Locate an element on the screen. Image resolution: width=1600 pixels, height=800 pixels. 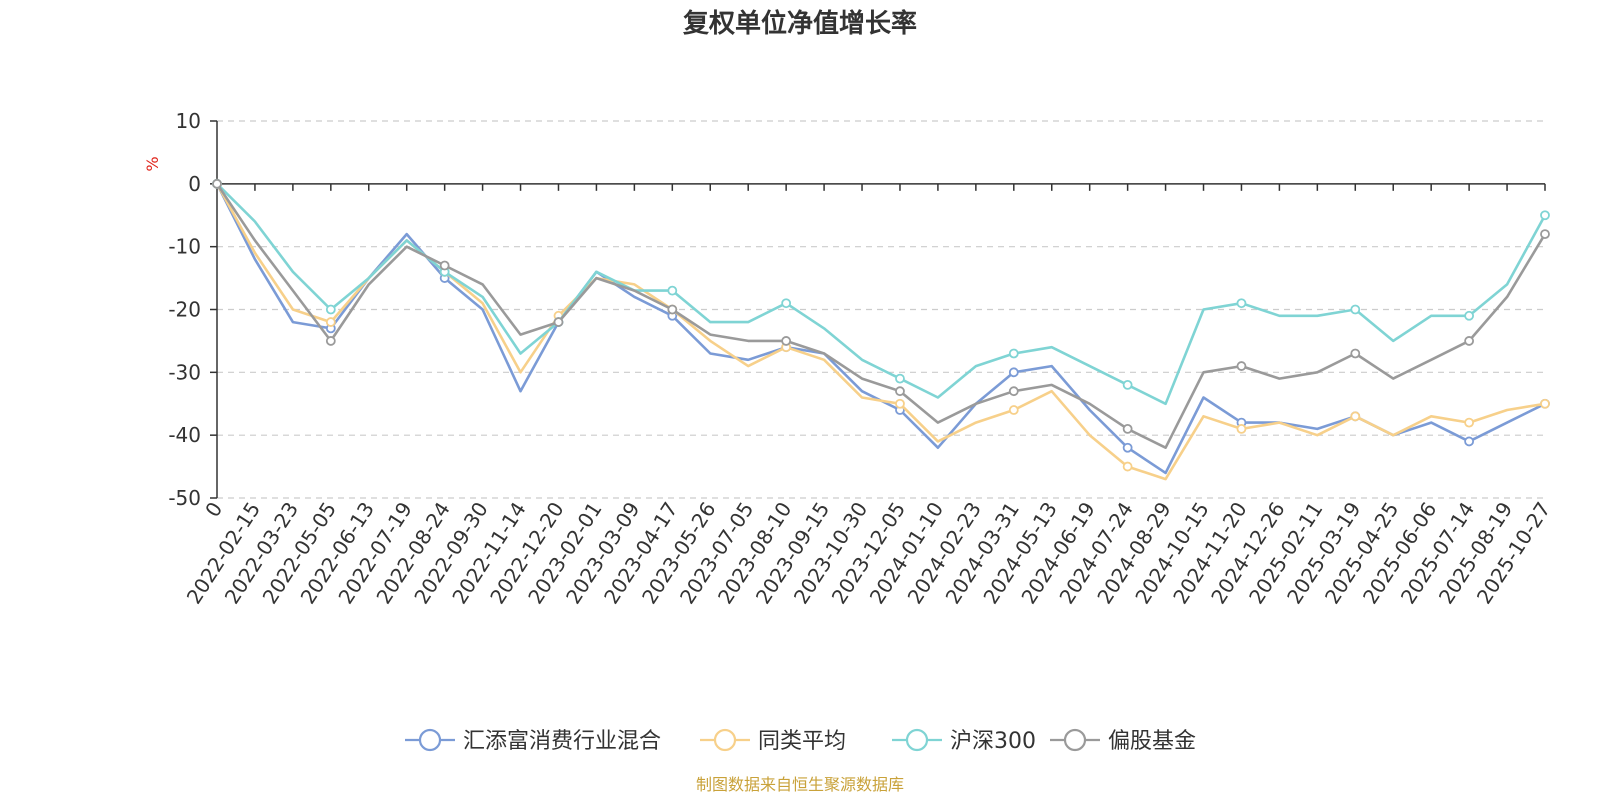
y-tick-label: -20 is located at coordinates (184, 310).